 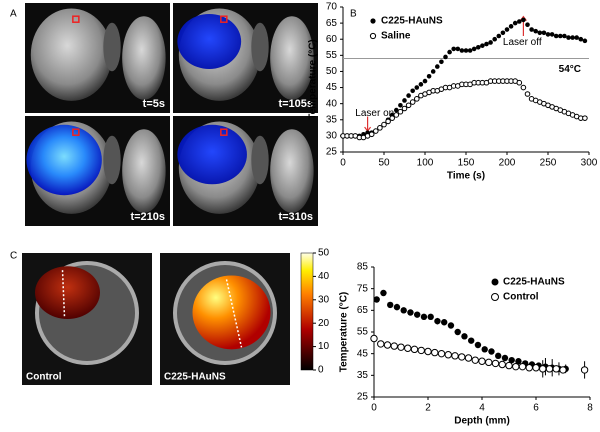 What do you see at coordinates (396, 36) in the screenshot?
I see `legend-label: Saline` at bounding box center [396, 36].